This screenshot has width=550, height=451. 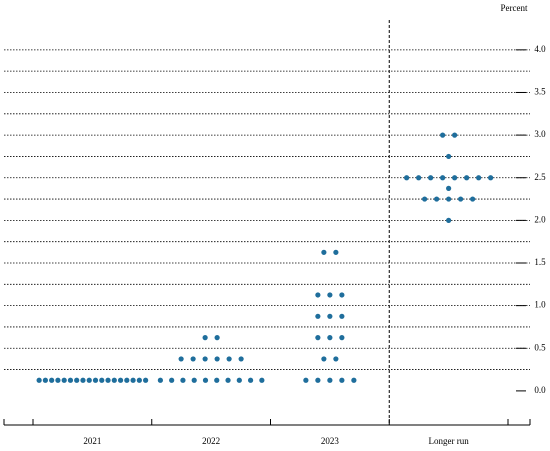 I want to click on x-tick-label: Longer run, so click(x=449, y=441).